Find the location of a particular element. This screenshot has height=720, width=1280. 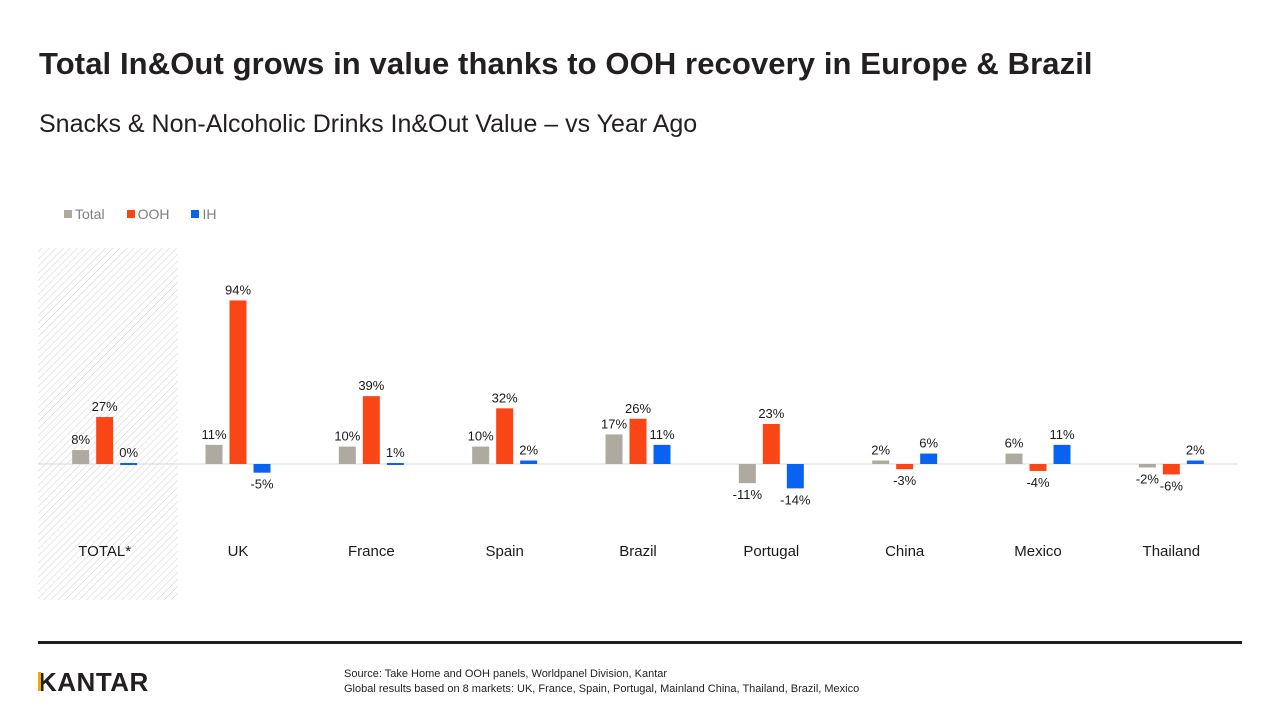

category-label-china: China is located at coordinates (905, 551).